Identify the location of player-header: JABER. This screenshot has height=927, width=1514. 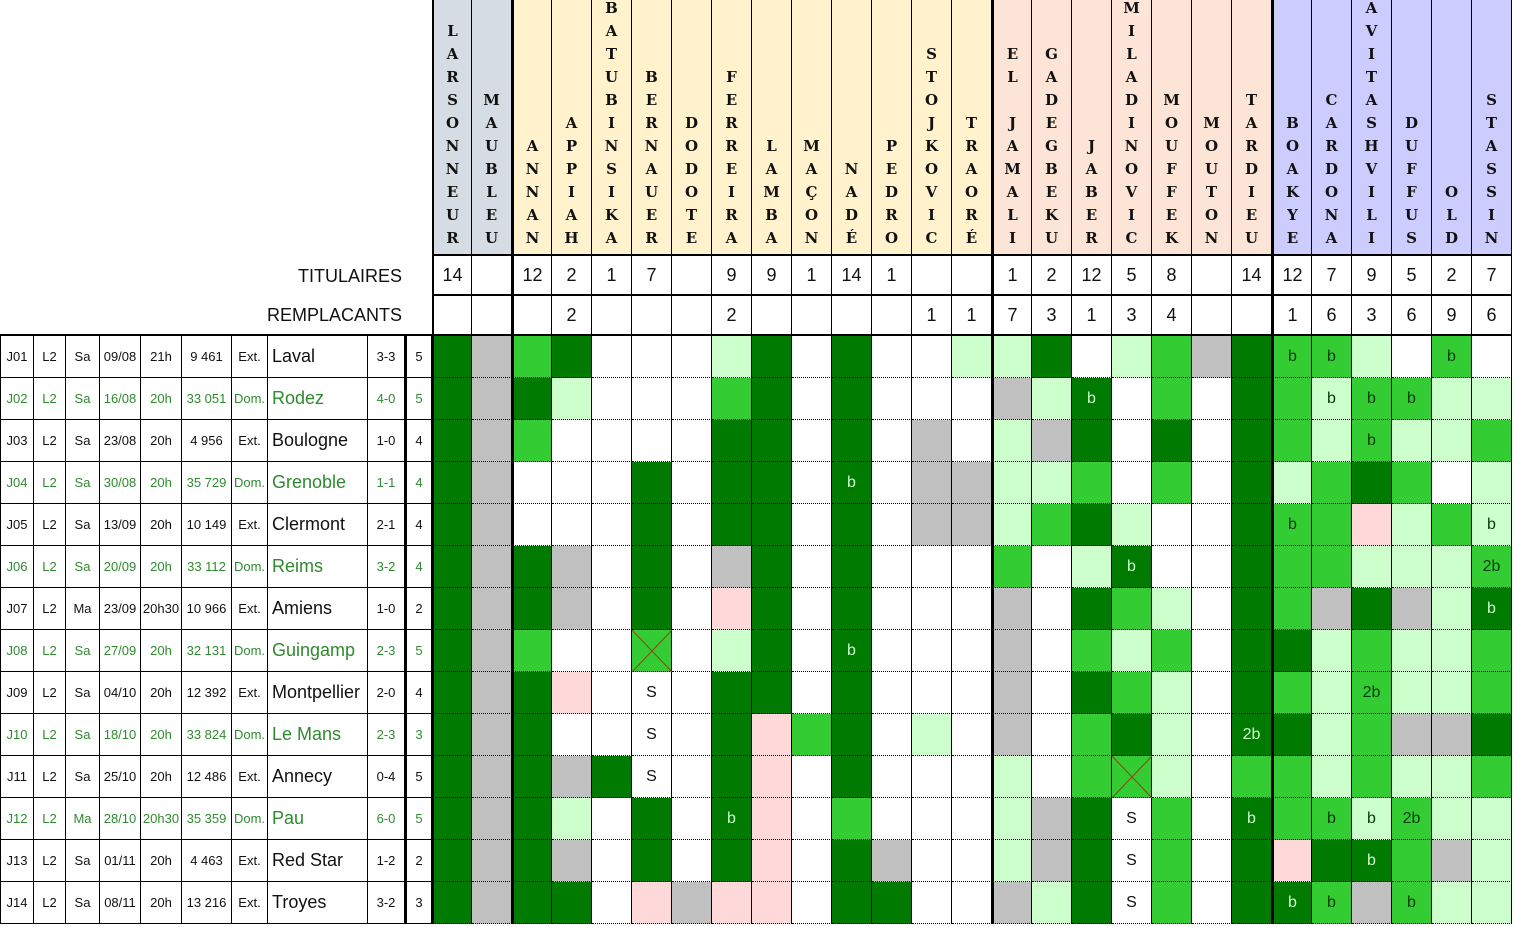
(1092, 128).